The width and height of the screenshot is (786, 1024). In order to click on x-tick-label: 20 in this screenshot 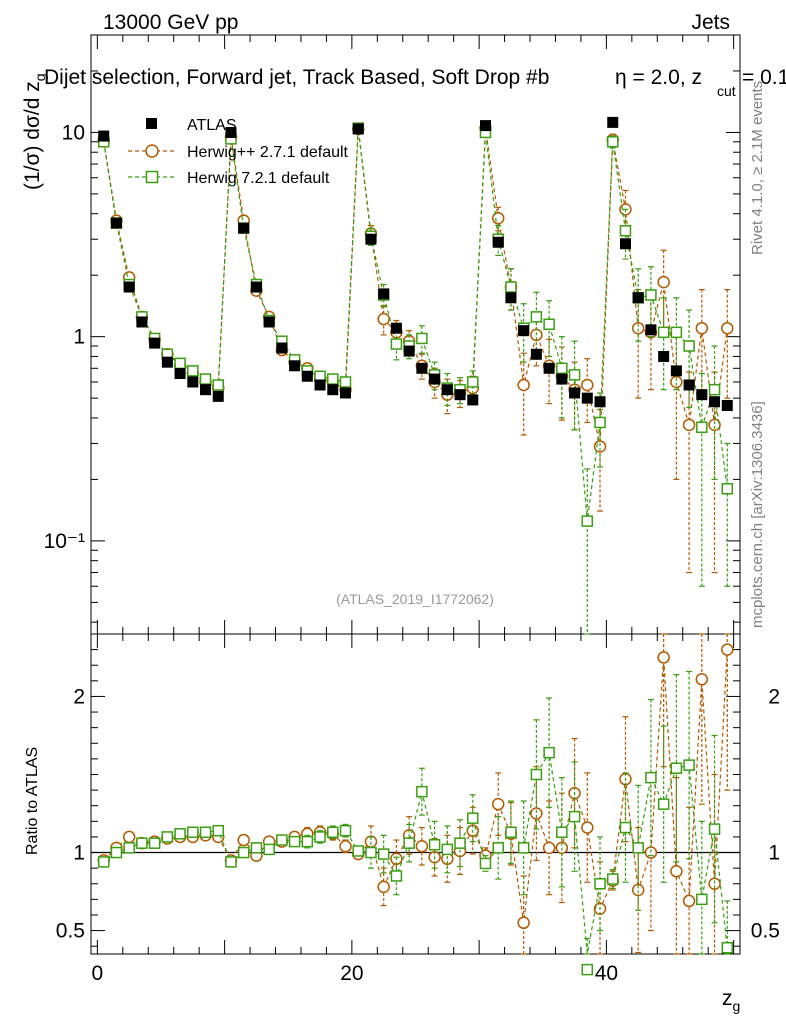, I will do `click(351, 973)`.